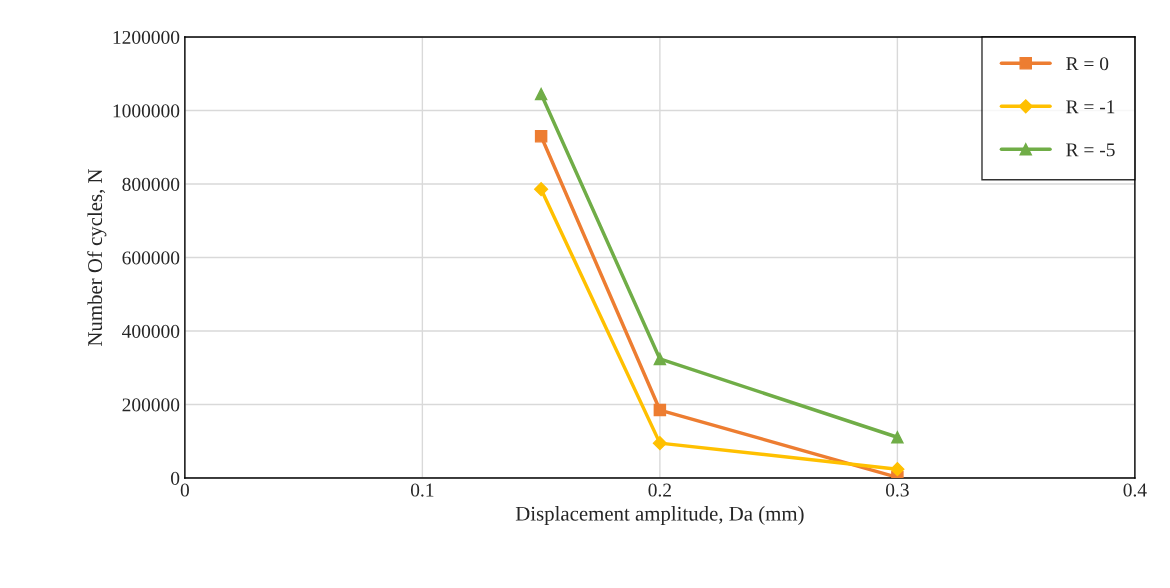 The height and width of the screenshot is (588, 1170). What do you see at coordinates (151, 405) in the screenshot?
I see `y-tick-label: 200000` at bounding box center [151, 405].